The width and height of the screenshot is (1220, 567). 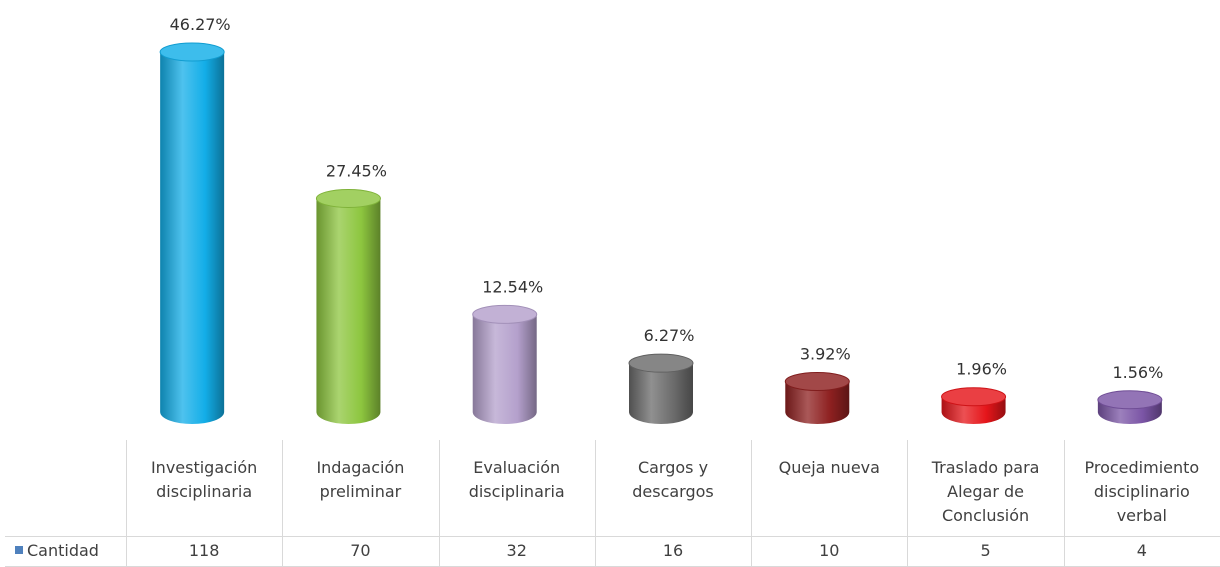 I want to click on category-label: Traslado para Alegar de Conclusión, so click(x=985, y=491).